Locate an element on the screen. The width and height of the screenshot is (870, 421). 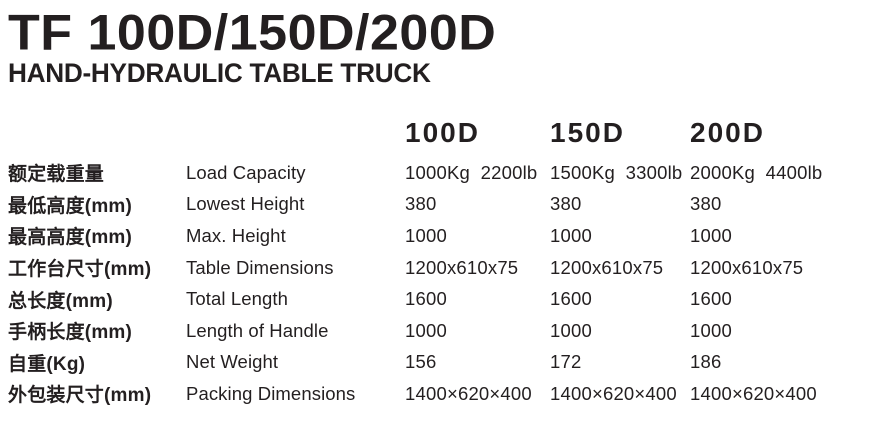
label-cn-load-capacity: 额定载重量 is located at coordinates (56, 175).